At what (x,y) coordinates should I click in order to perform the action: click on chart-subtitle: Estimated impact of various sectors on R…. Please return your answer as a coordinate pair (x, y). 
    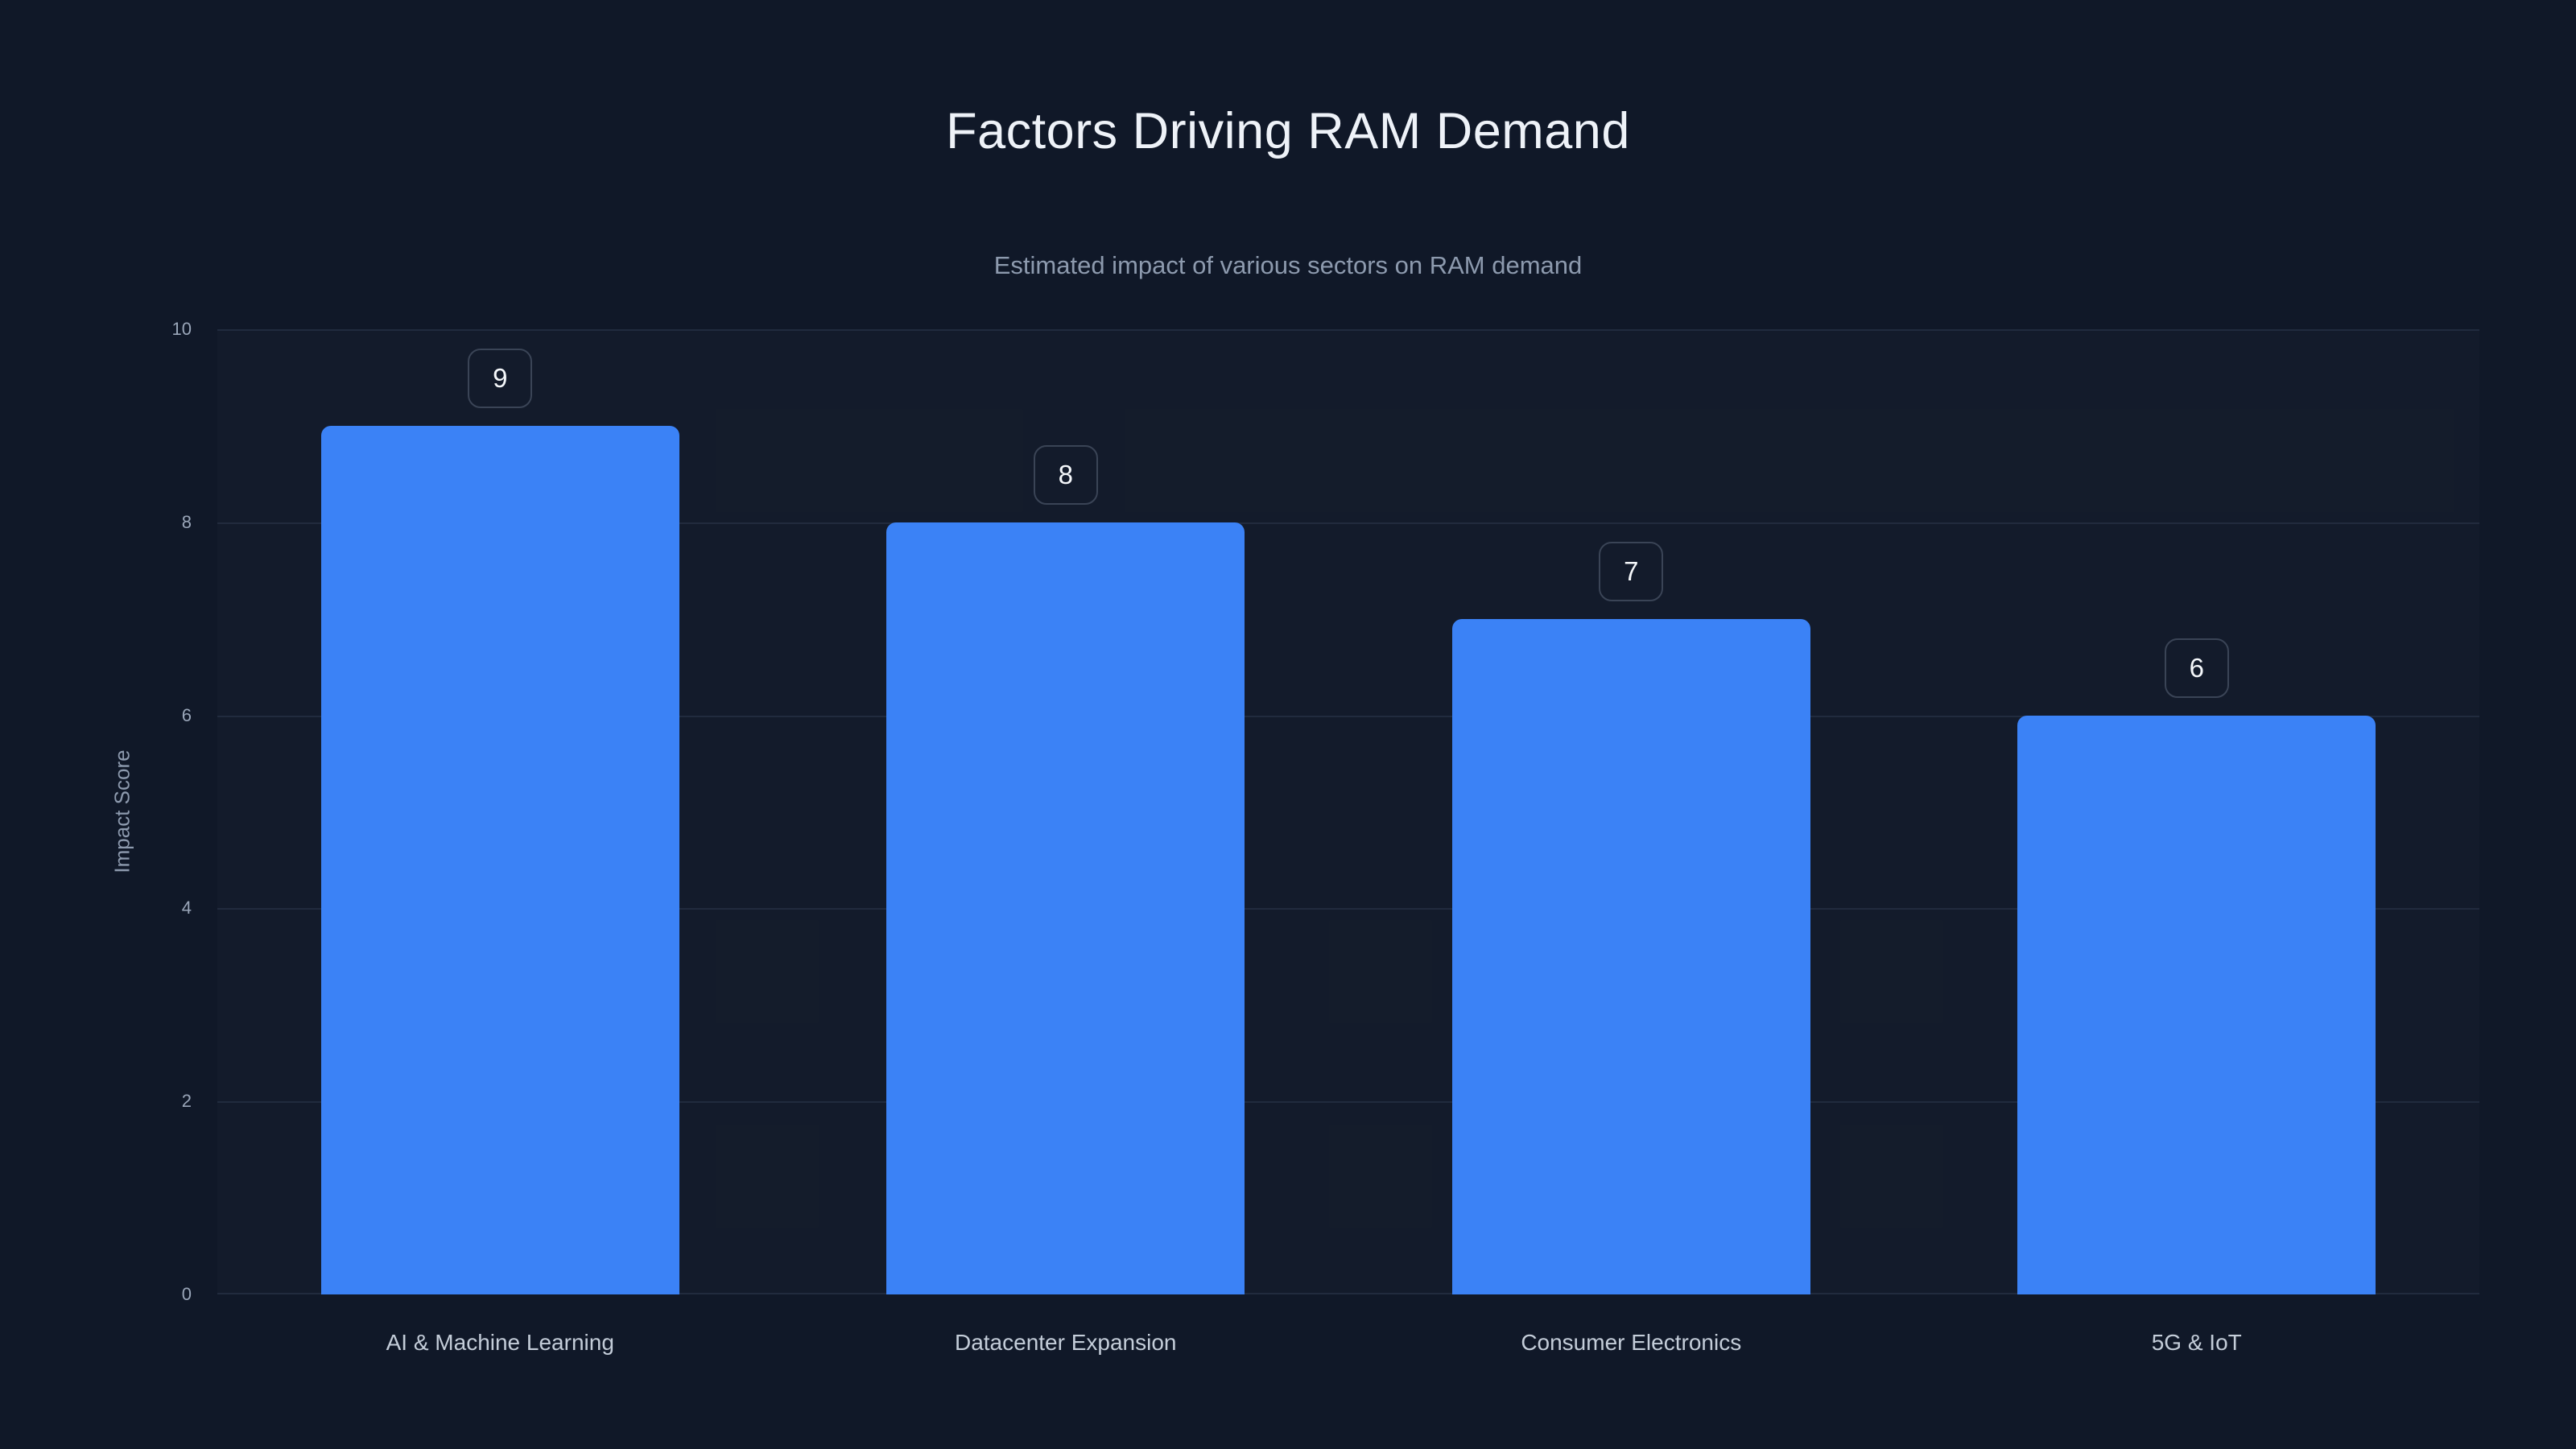
    Looking at the image, I should click on (1288, 265).